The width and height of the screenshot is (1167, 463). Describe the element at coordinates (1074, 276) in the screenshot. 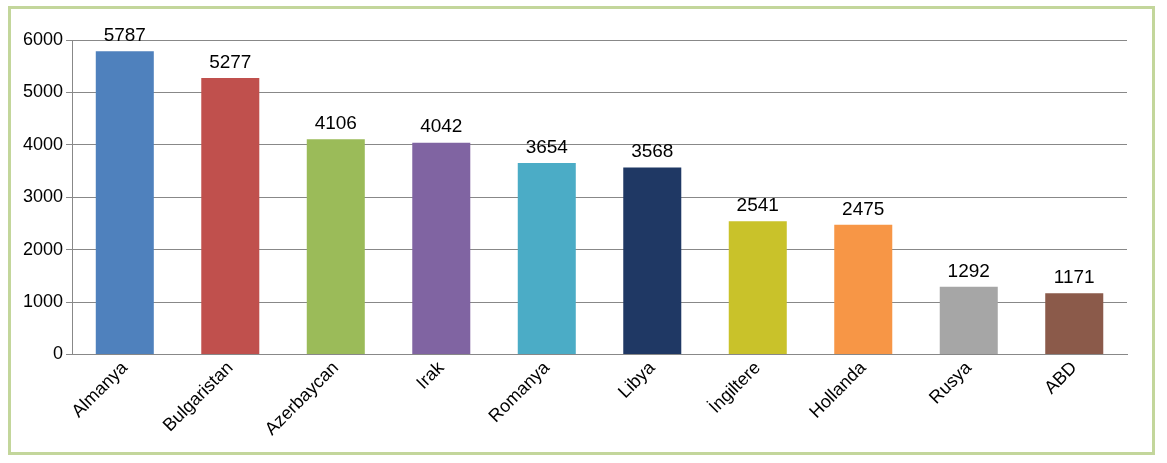

I see `data-label: 1171` at that location.